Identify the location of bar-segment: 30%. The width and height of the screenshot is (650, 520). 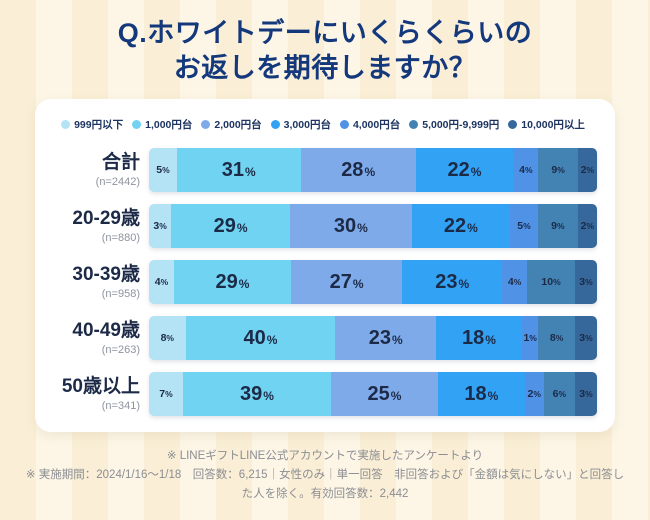
(350, 226).